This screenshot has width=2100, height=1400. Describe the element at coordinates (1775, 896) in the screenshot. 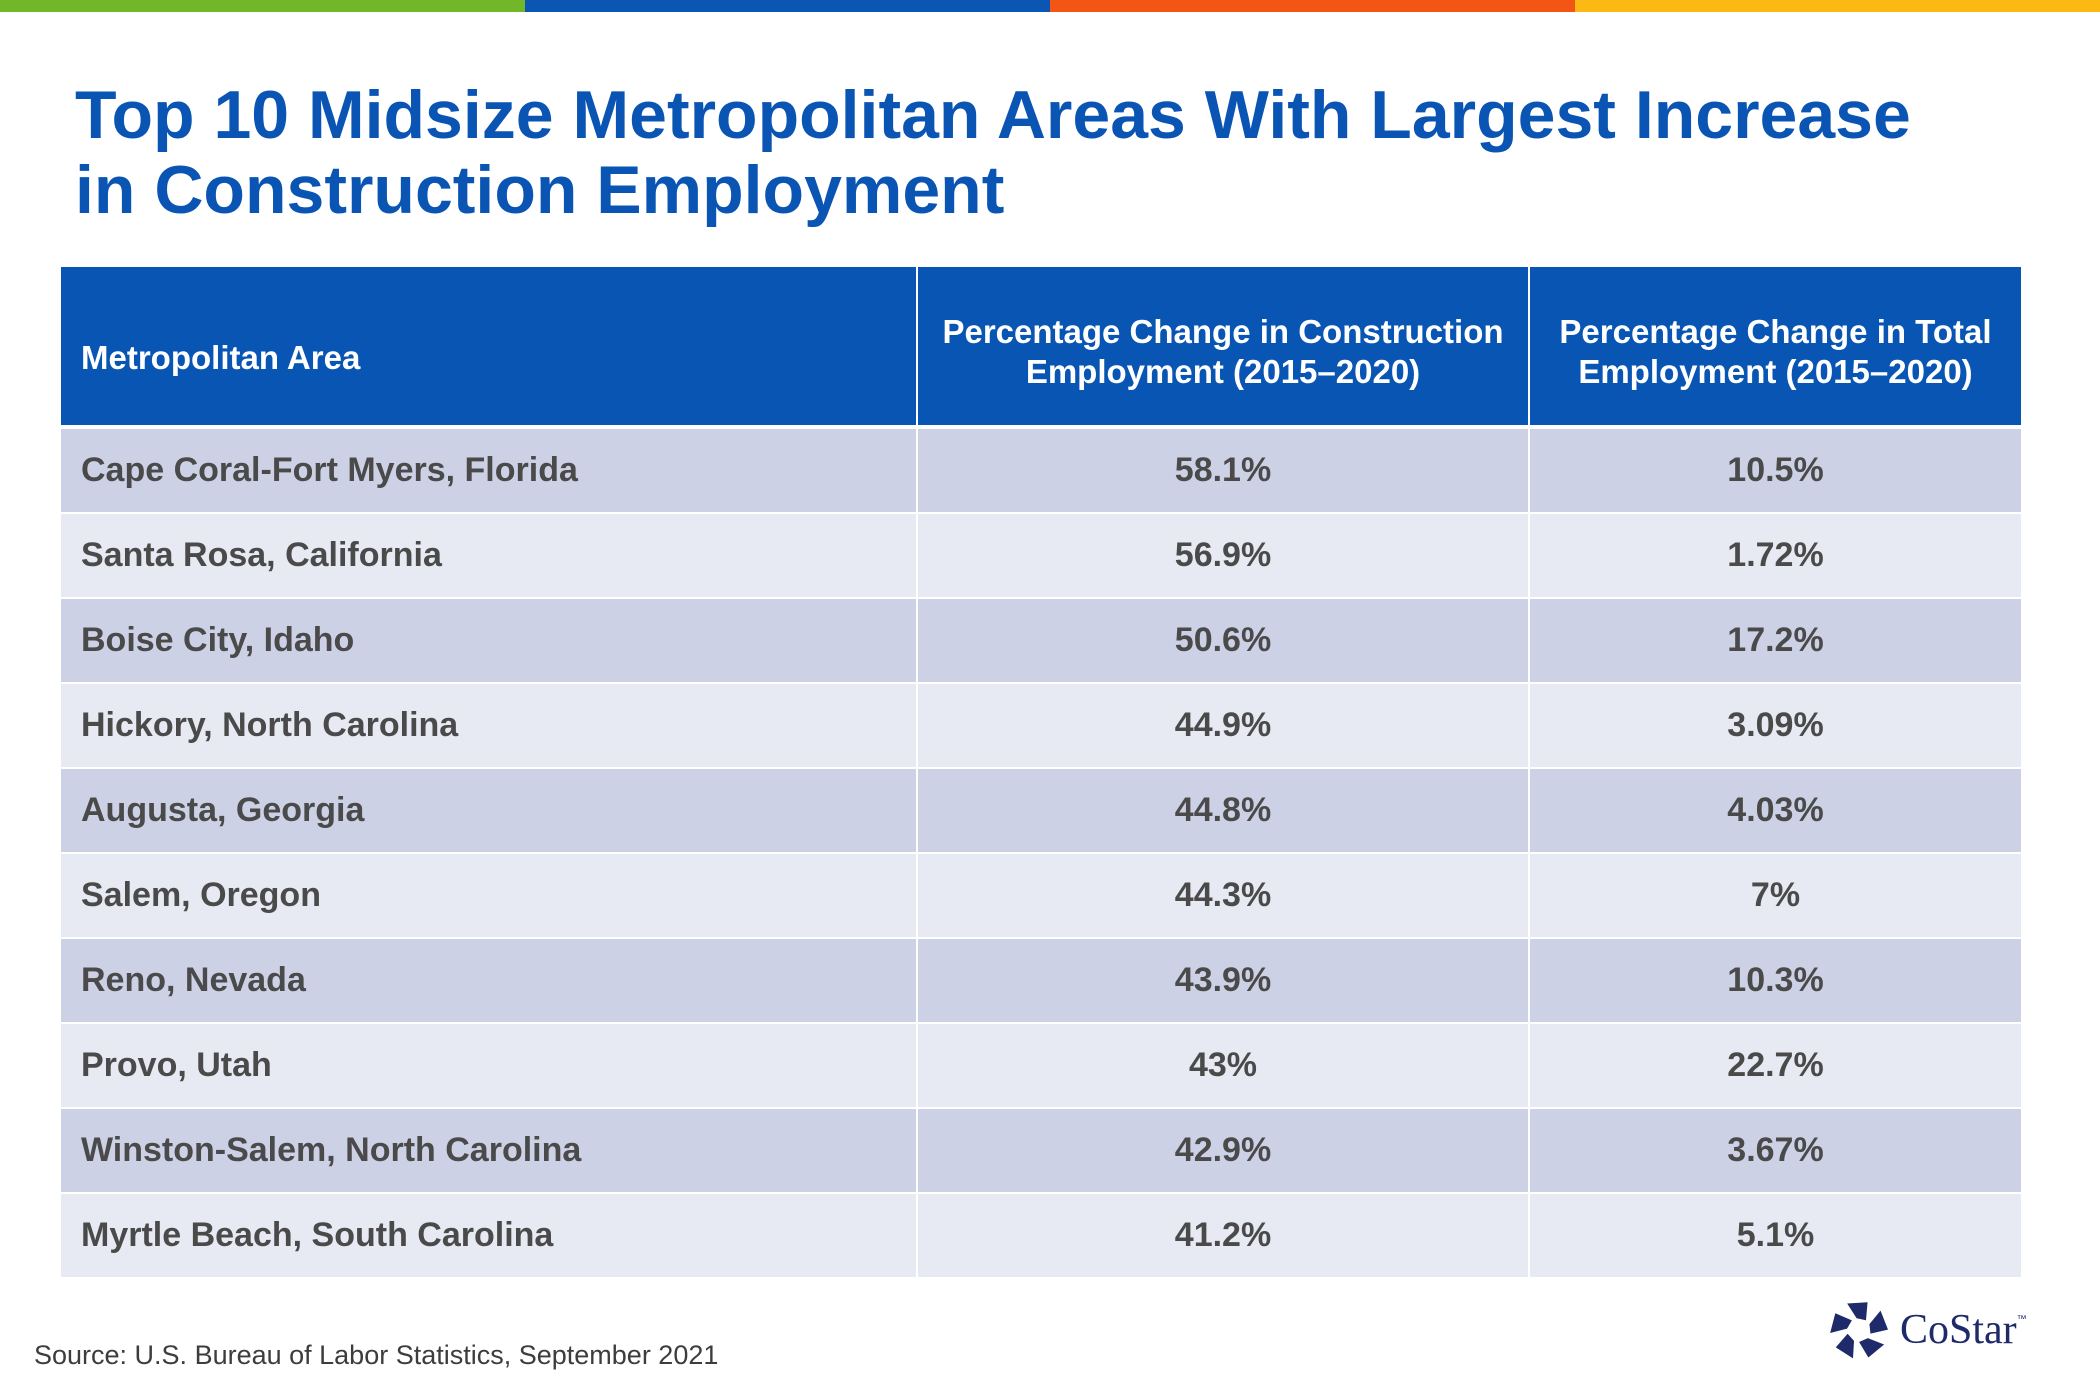

I see `cell-total-change: 7%` at that location.